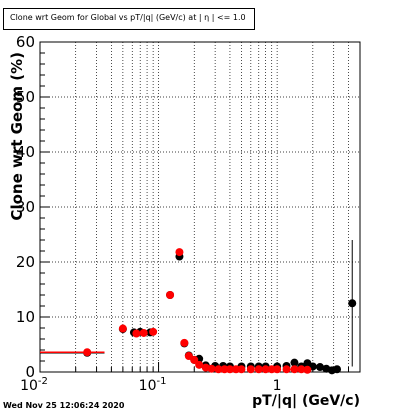  Describe the element at coordinates (34, 385) in the screenshot. I see `x-tick-label: 10⁻²` at that location.